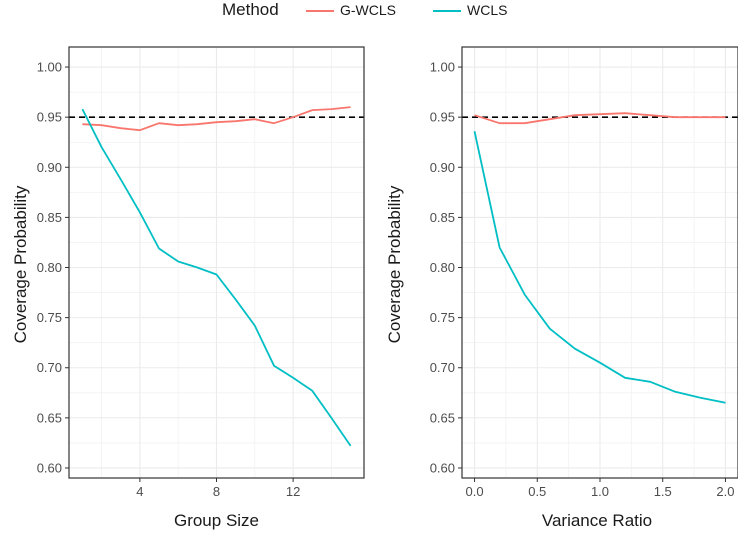 The width and height of the screenshot is (738, 537). Describe the element at coordinates (663, 491) in the screenshot. I see `x-tick-label: 1.5` at that location.